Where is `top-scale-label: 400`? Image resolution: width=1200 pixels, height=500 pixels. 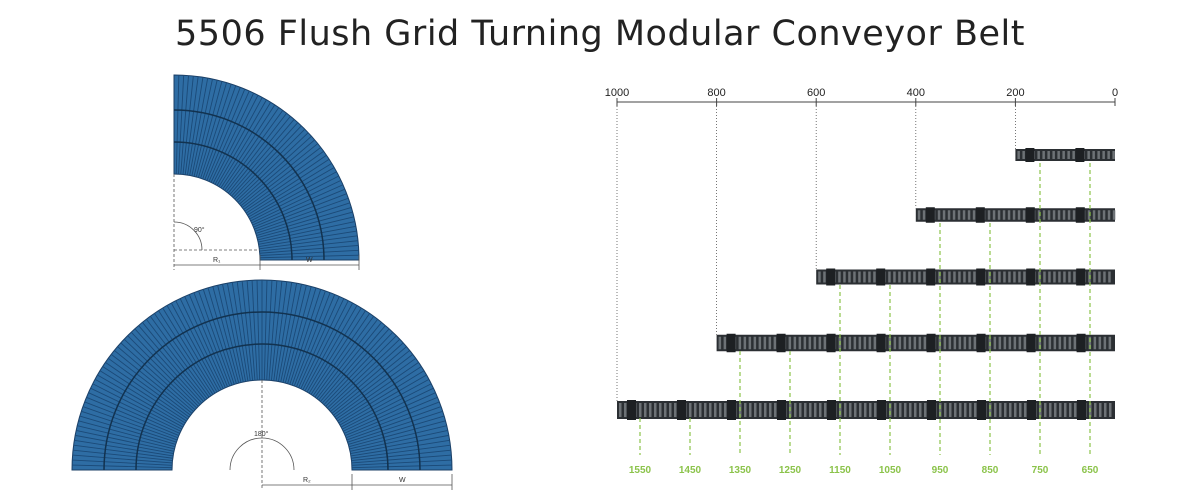 top-scale-label: 400 is located at coordinates (916, 93).